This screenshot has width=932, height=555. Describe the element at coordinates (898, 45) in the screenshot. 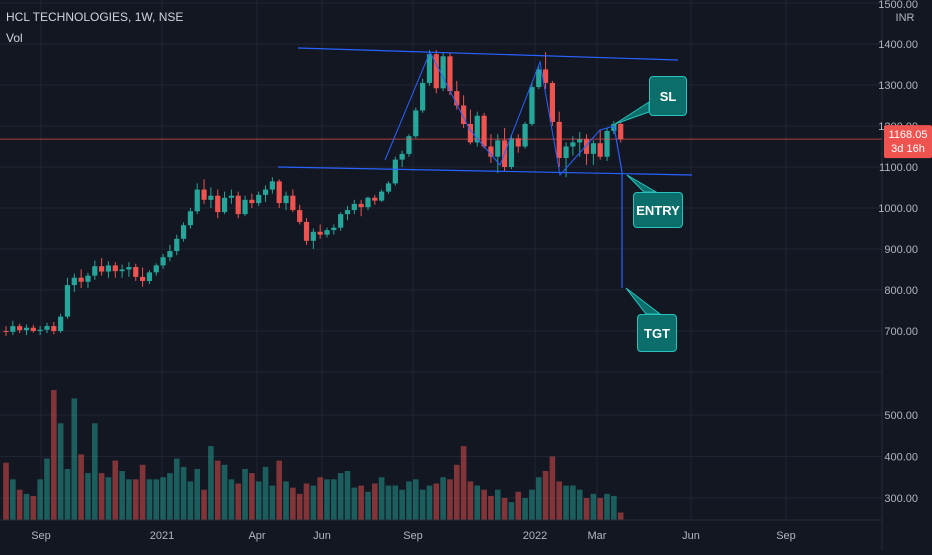

I see `price-tick-label: 1400.00` at that location.